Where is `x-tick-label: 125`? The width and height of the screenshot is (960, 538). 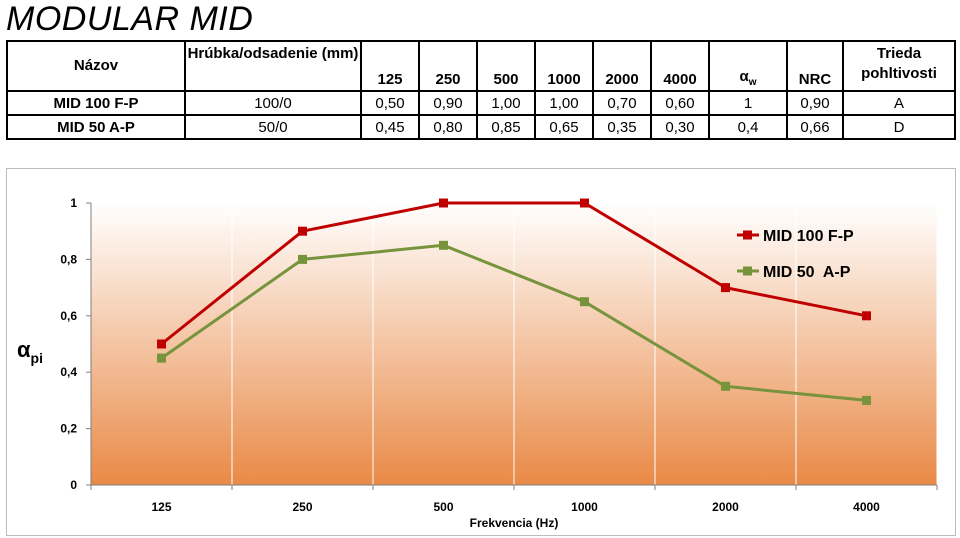
x-tick-label: 125 is located at coordinates (161, 507).